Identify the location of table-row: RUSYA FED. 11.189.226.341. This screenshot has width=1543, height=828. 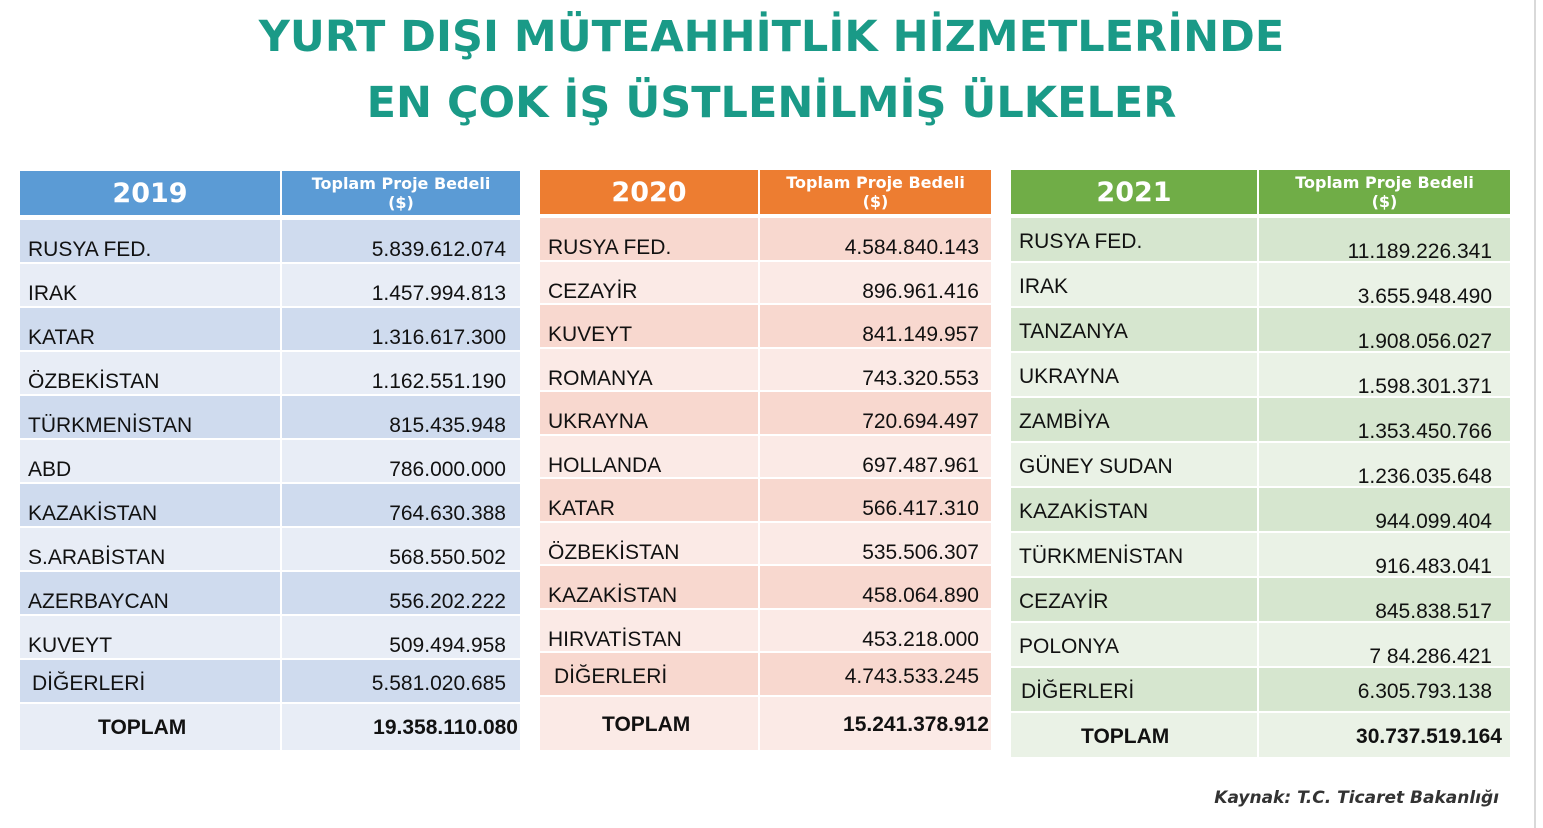
(1260, 240).